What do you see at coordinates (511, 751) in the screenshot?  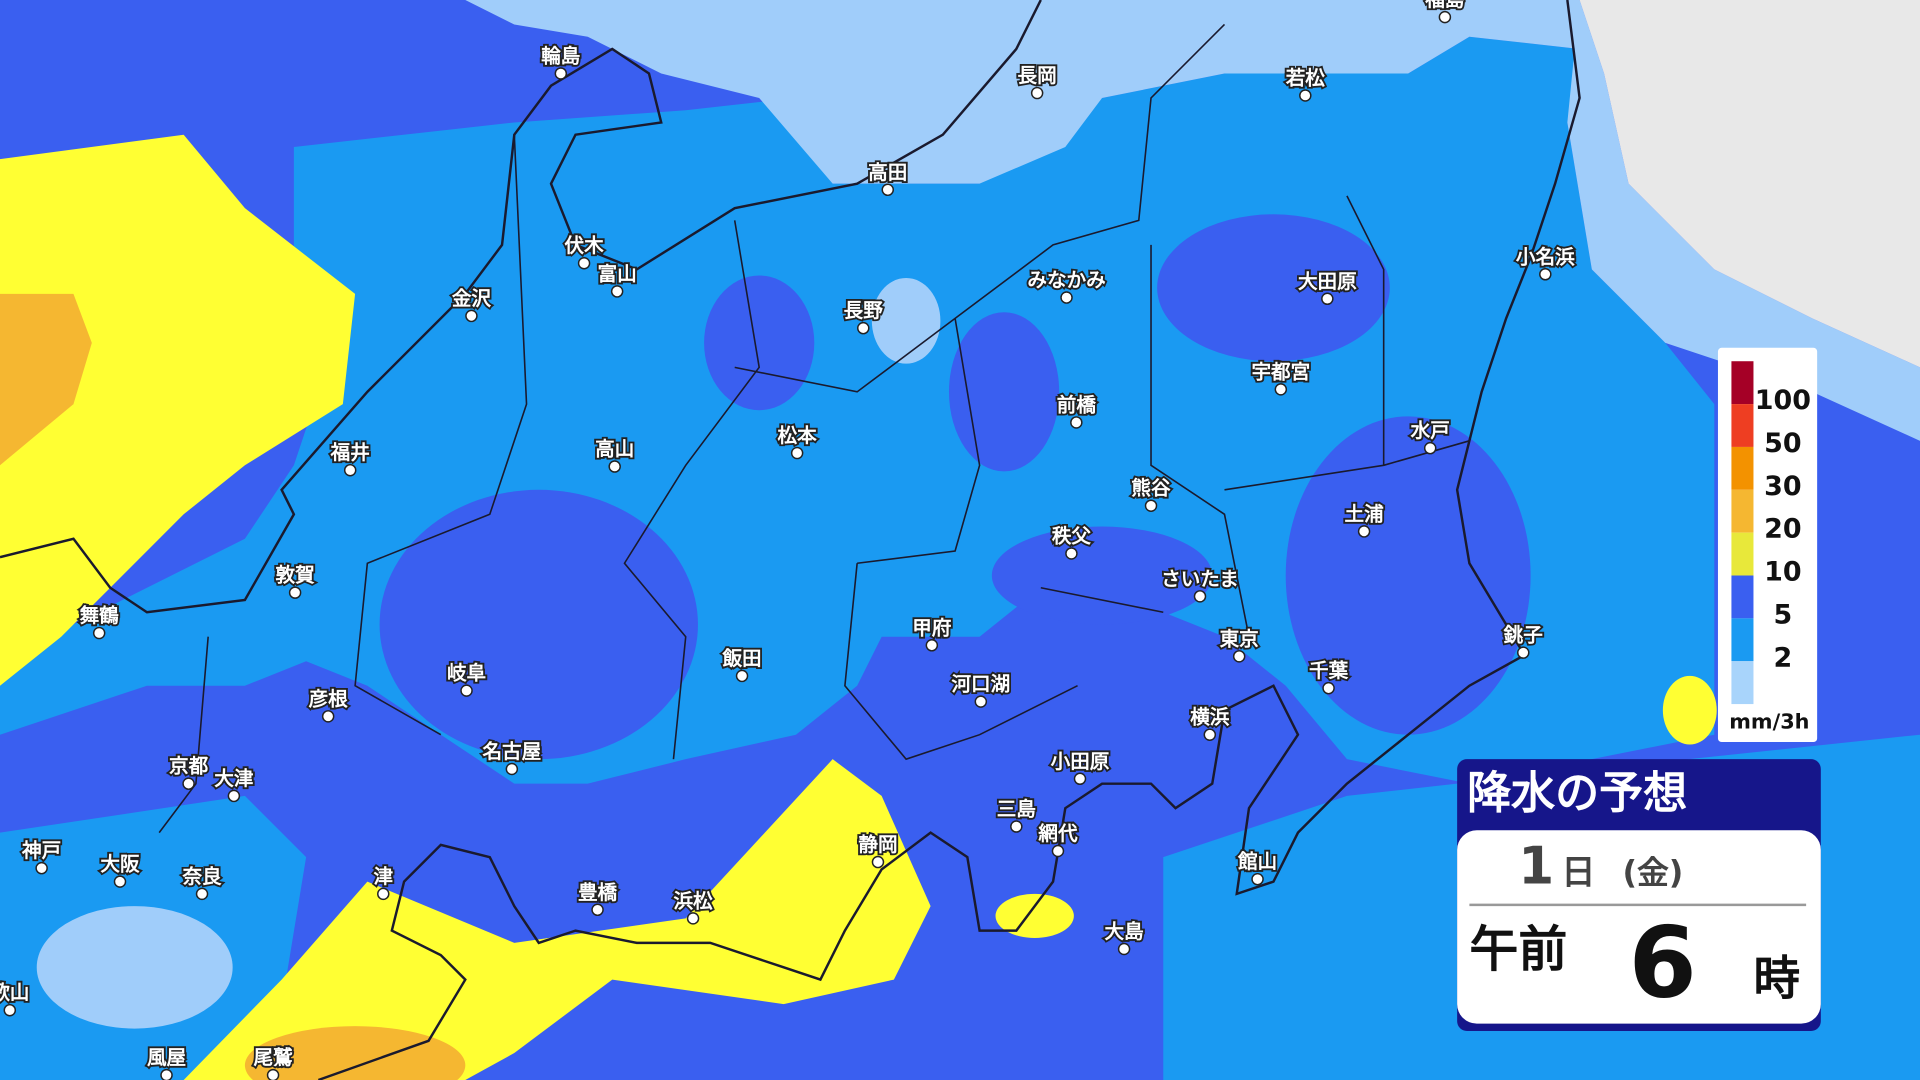 I see `city-label: 名古屋` at bounding box center [511, 751].